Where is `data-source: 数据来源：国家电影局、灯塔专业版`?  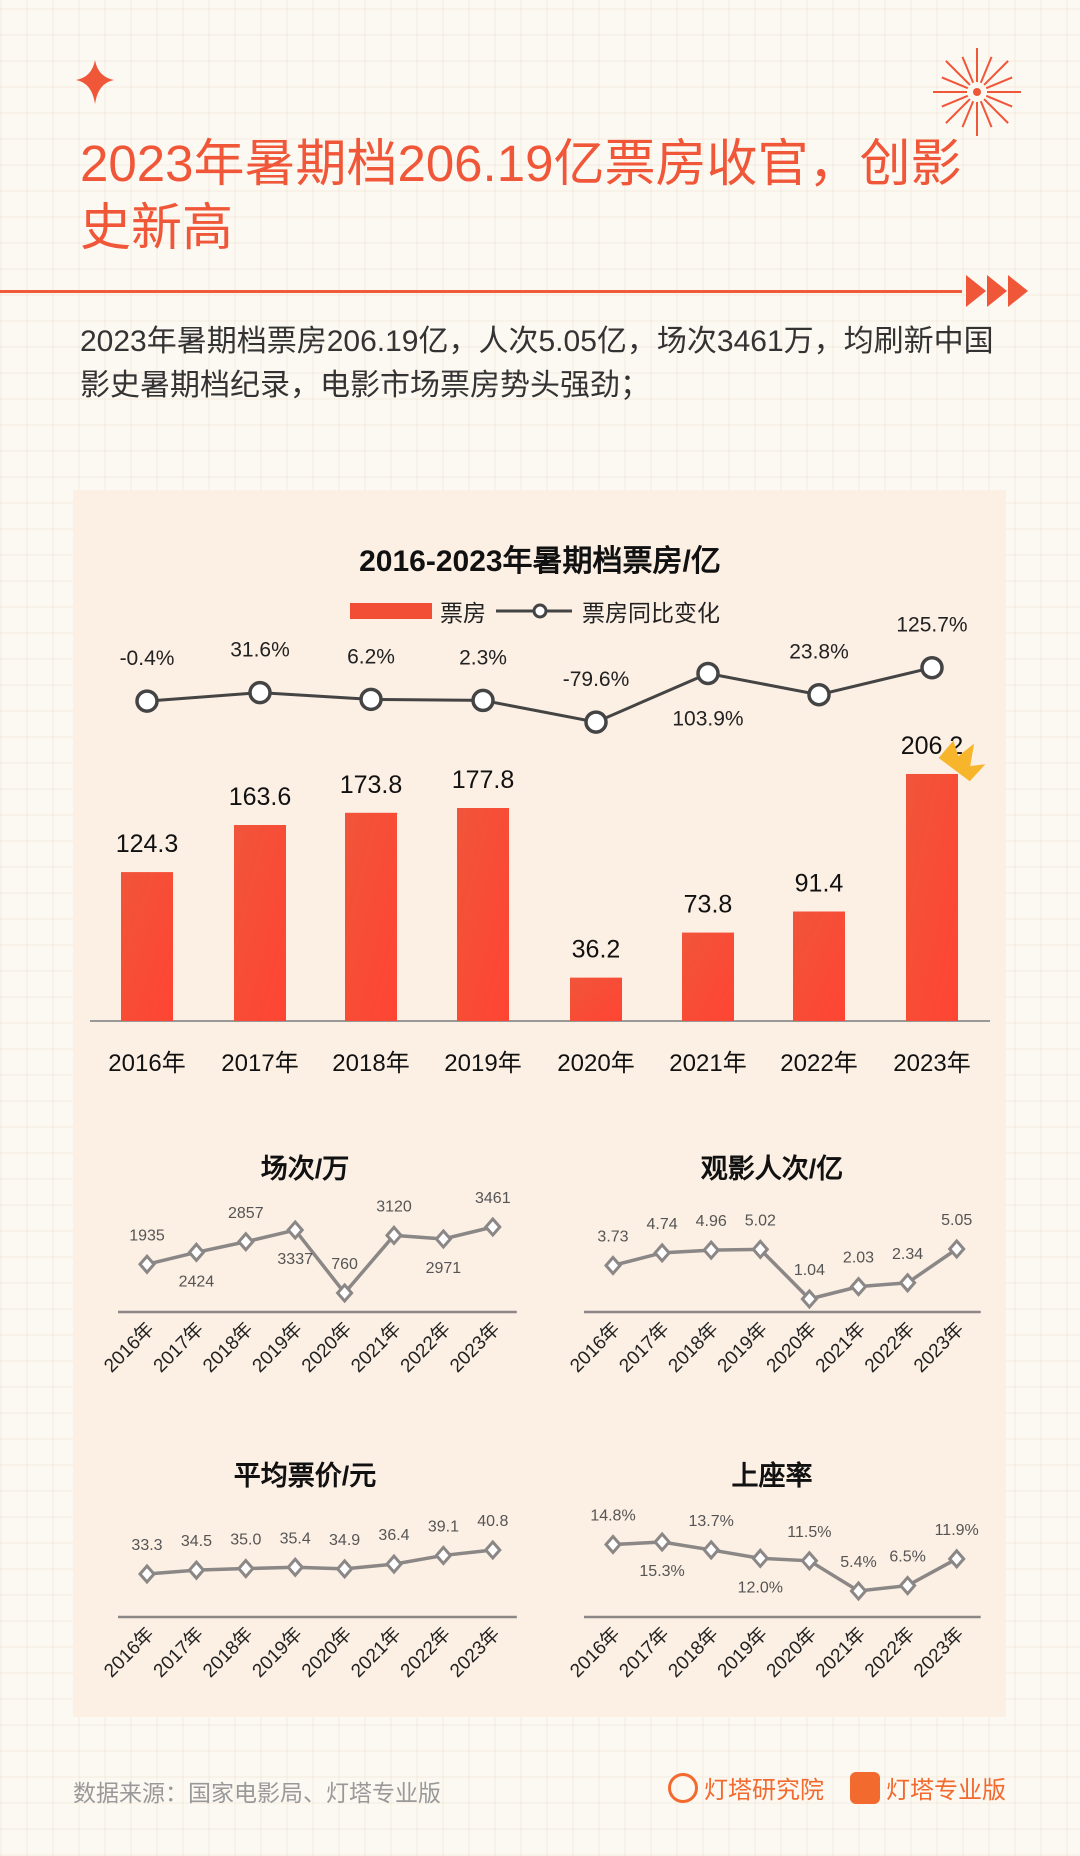 data-source: 数据来源：国家电影局、灯塔专业版 is located at coordinates (257, 1793).